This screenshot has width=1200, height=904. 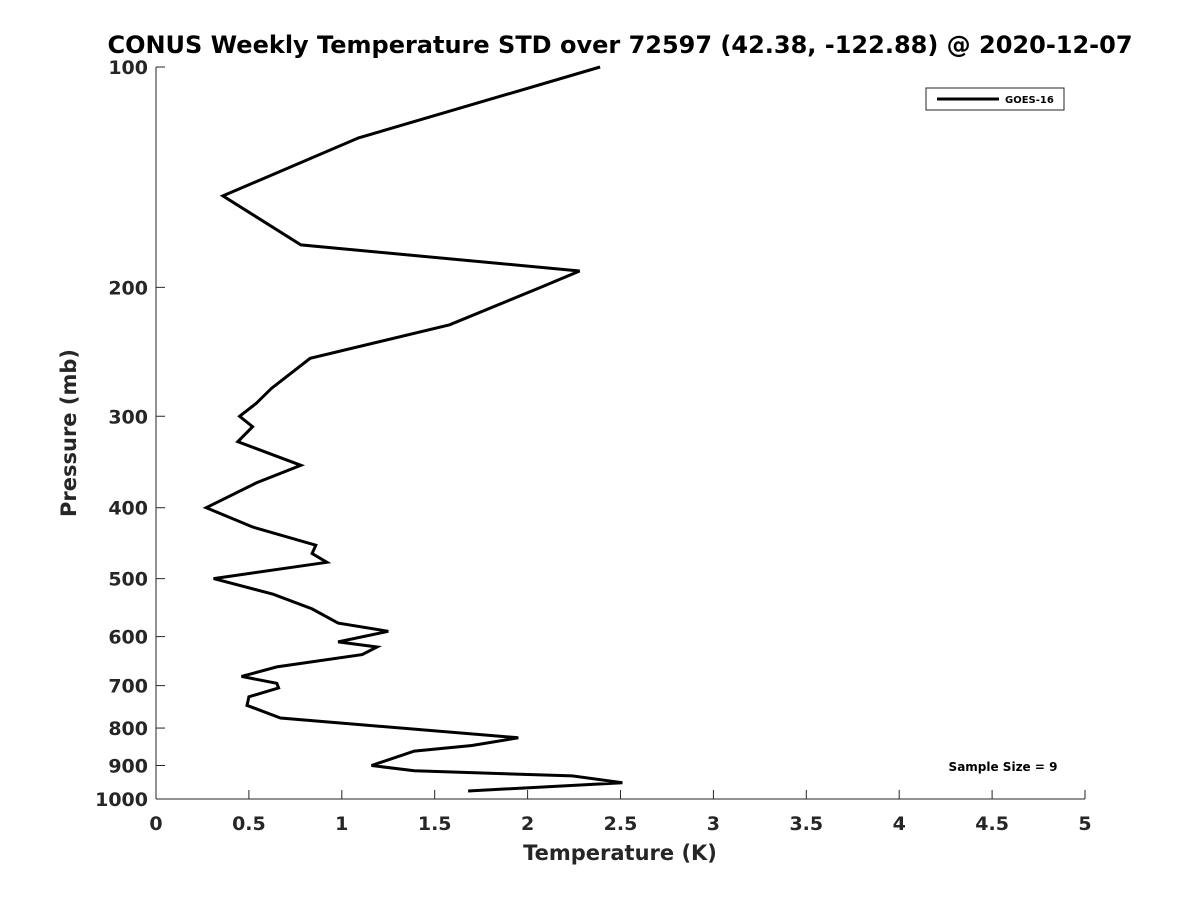 I want to click on y-tick-label: 200, so click(x=128, y=288).